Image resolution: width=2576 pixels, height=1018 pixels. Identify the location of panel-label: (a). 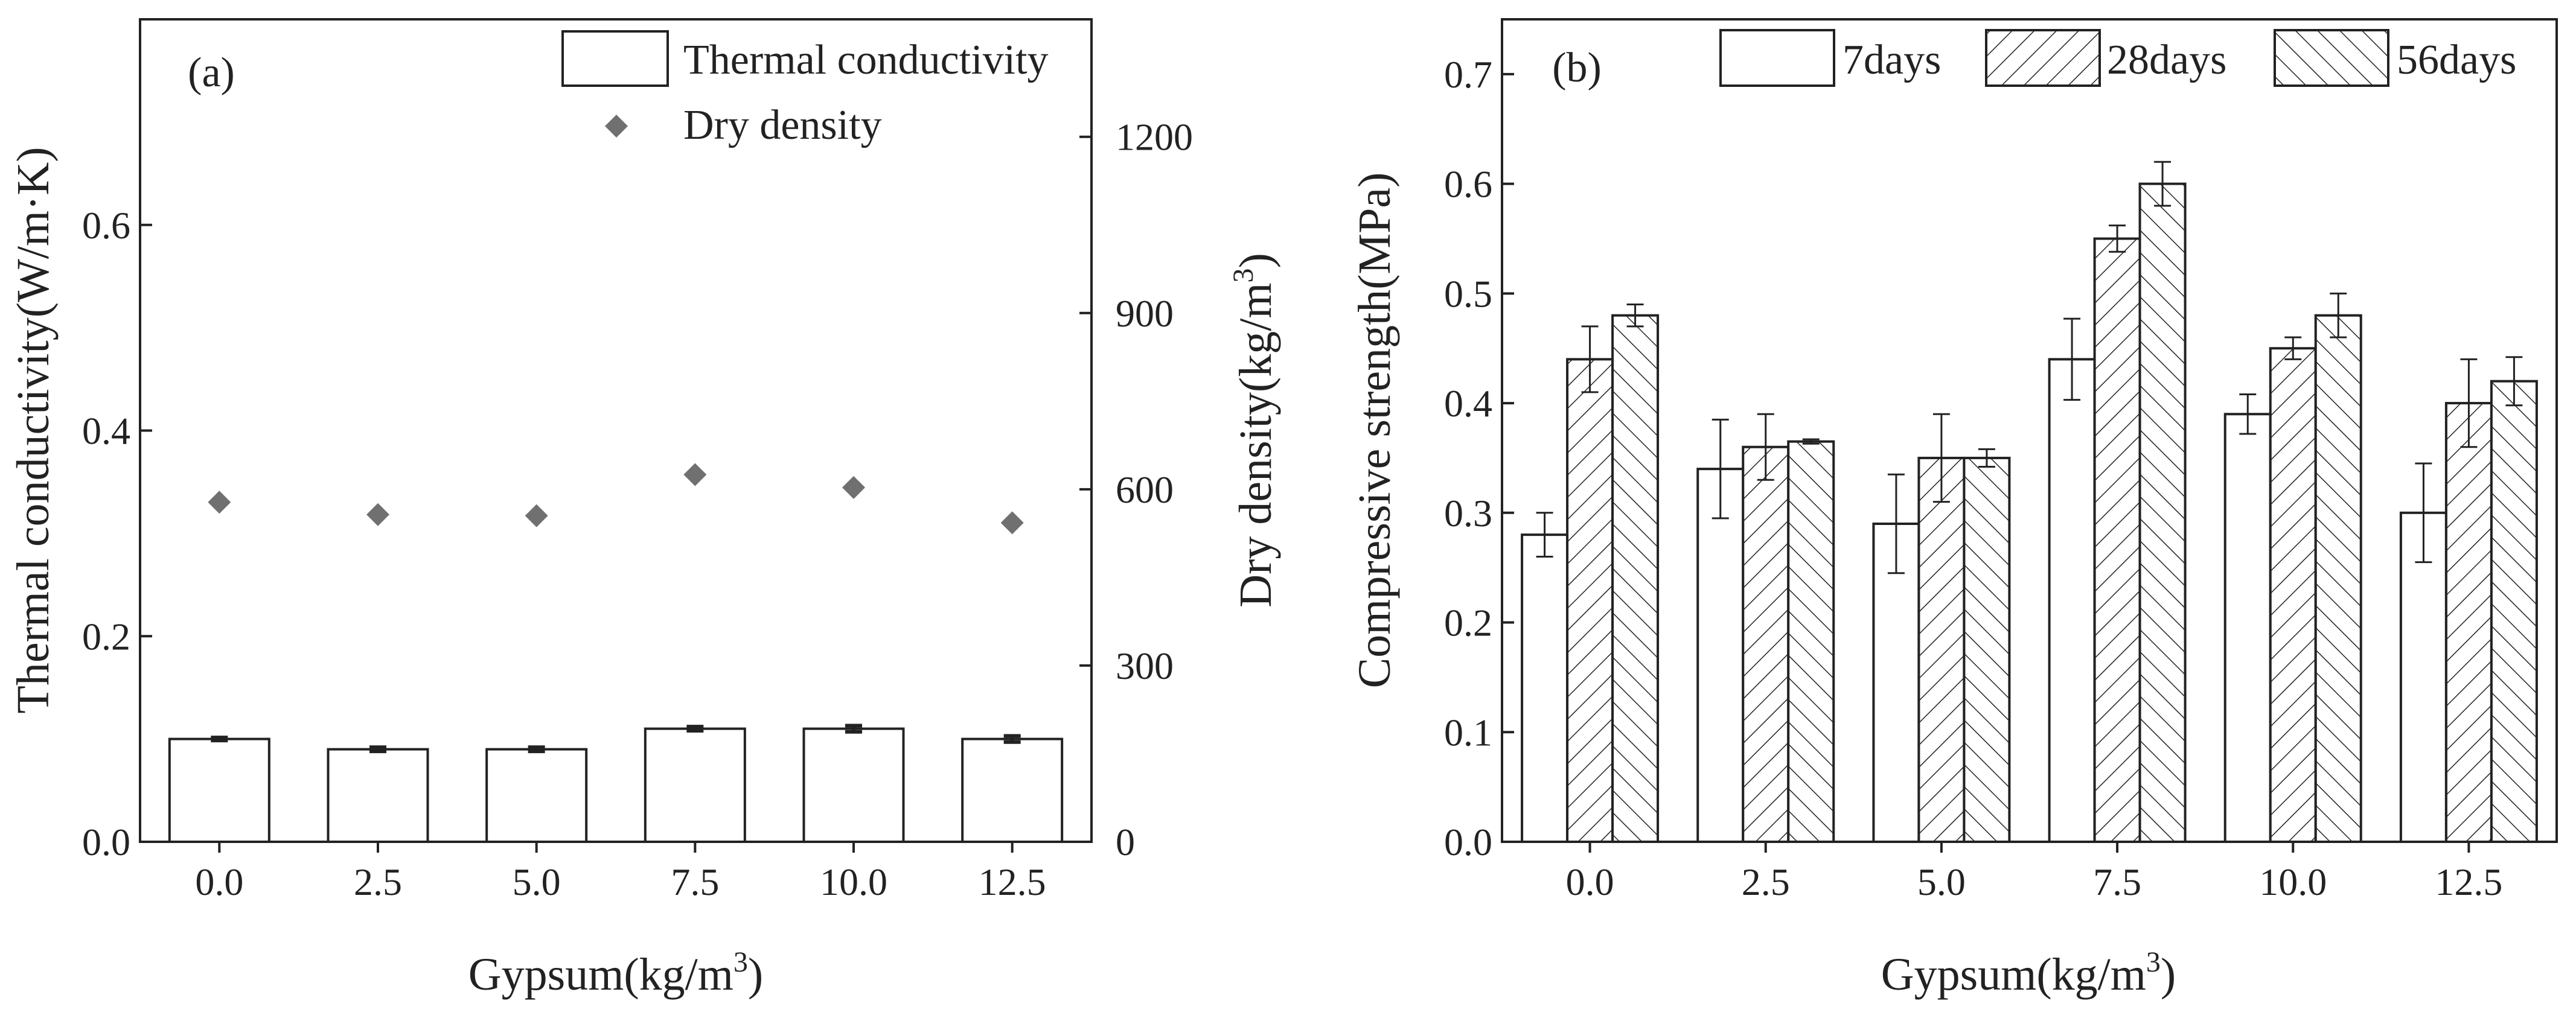
(211, 72).